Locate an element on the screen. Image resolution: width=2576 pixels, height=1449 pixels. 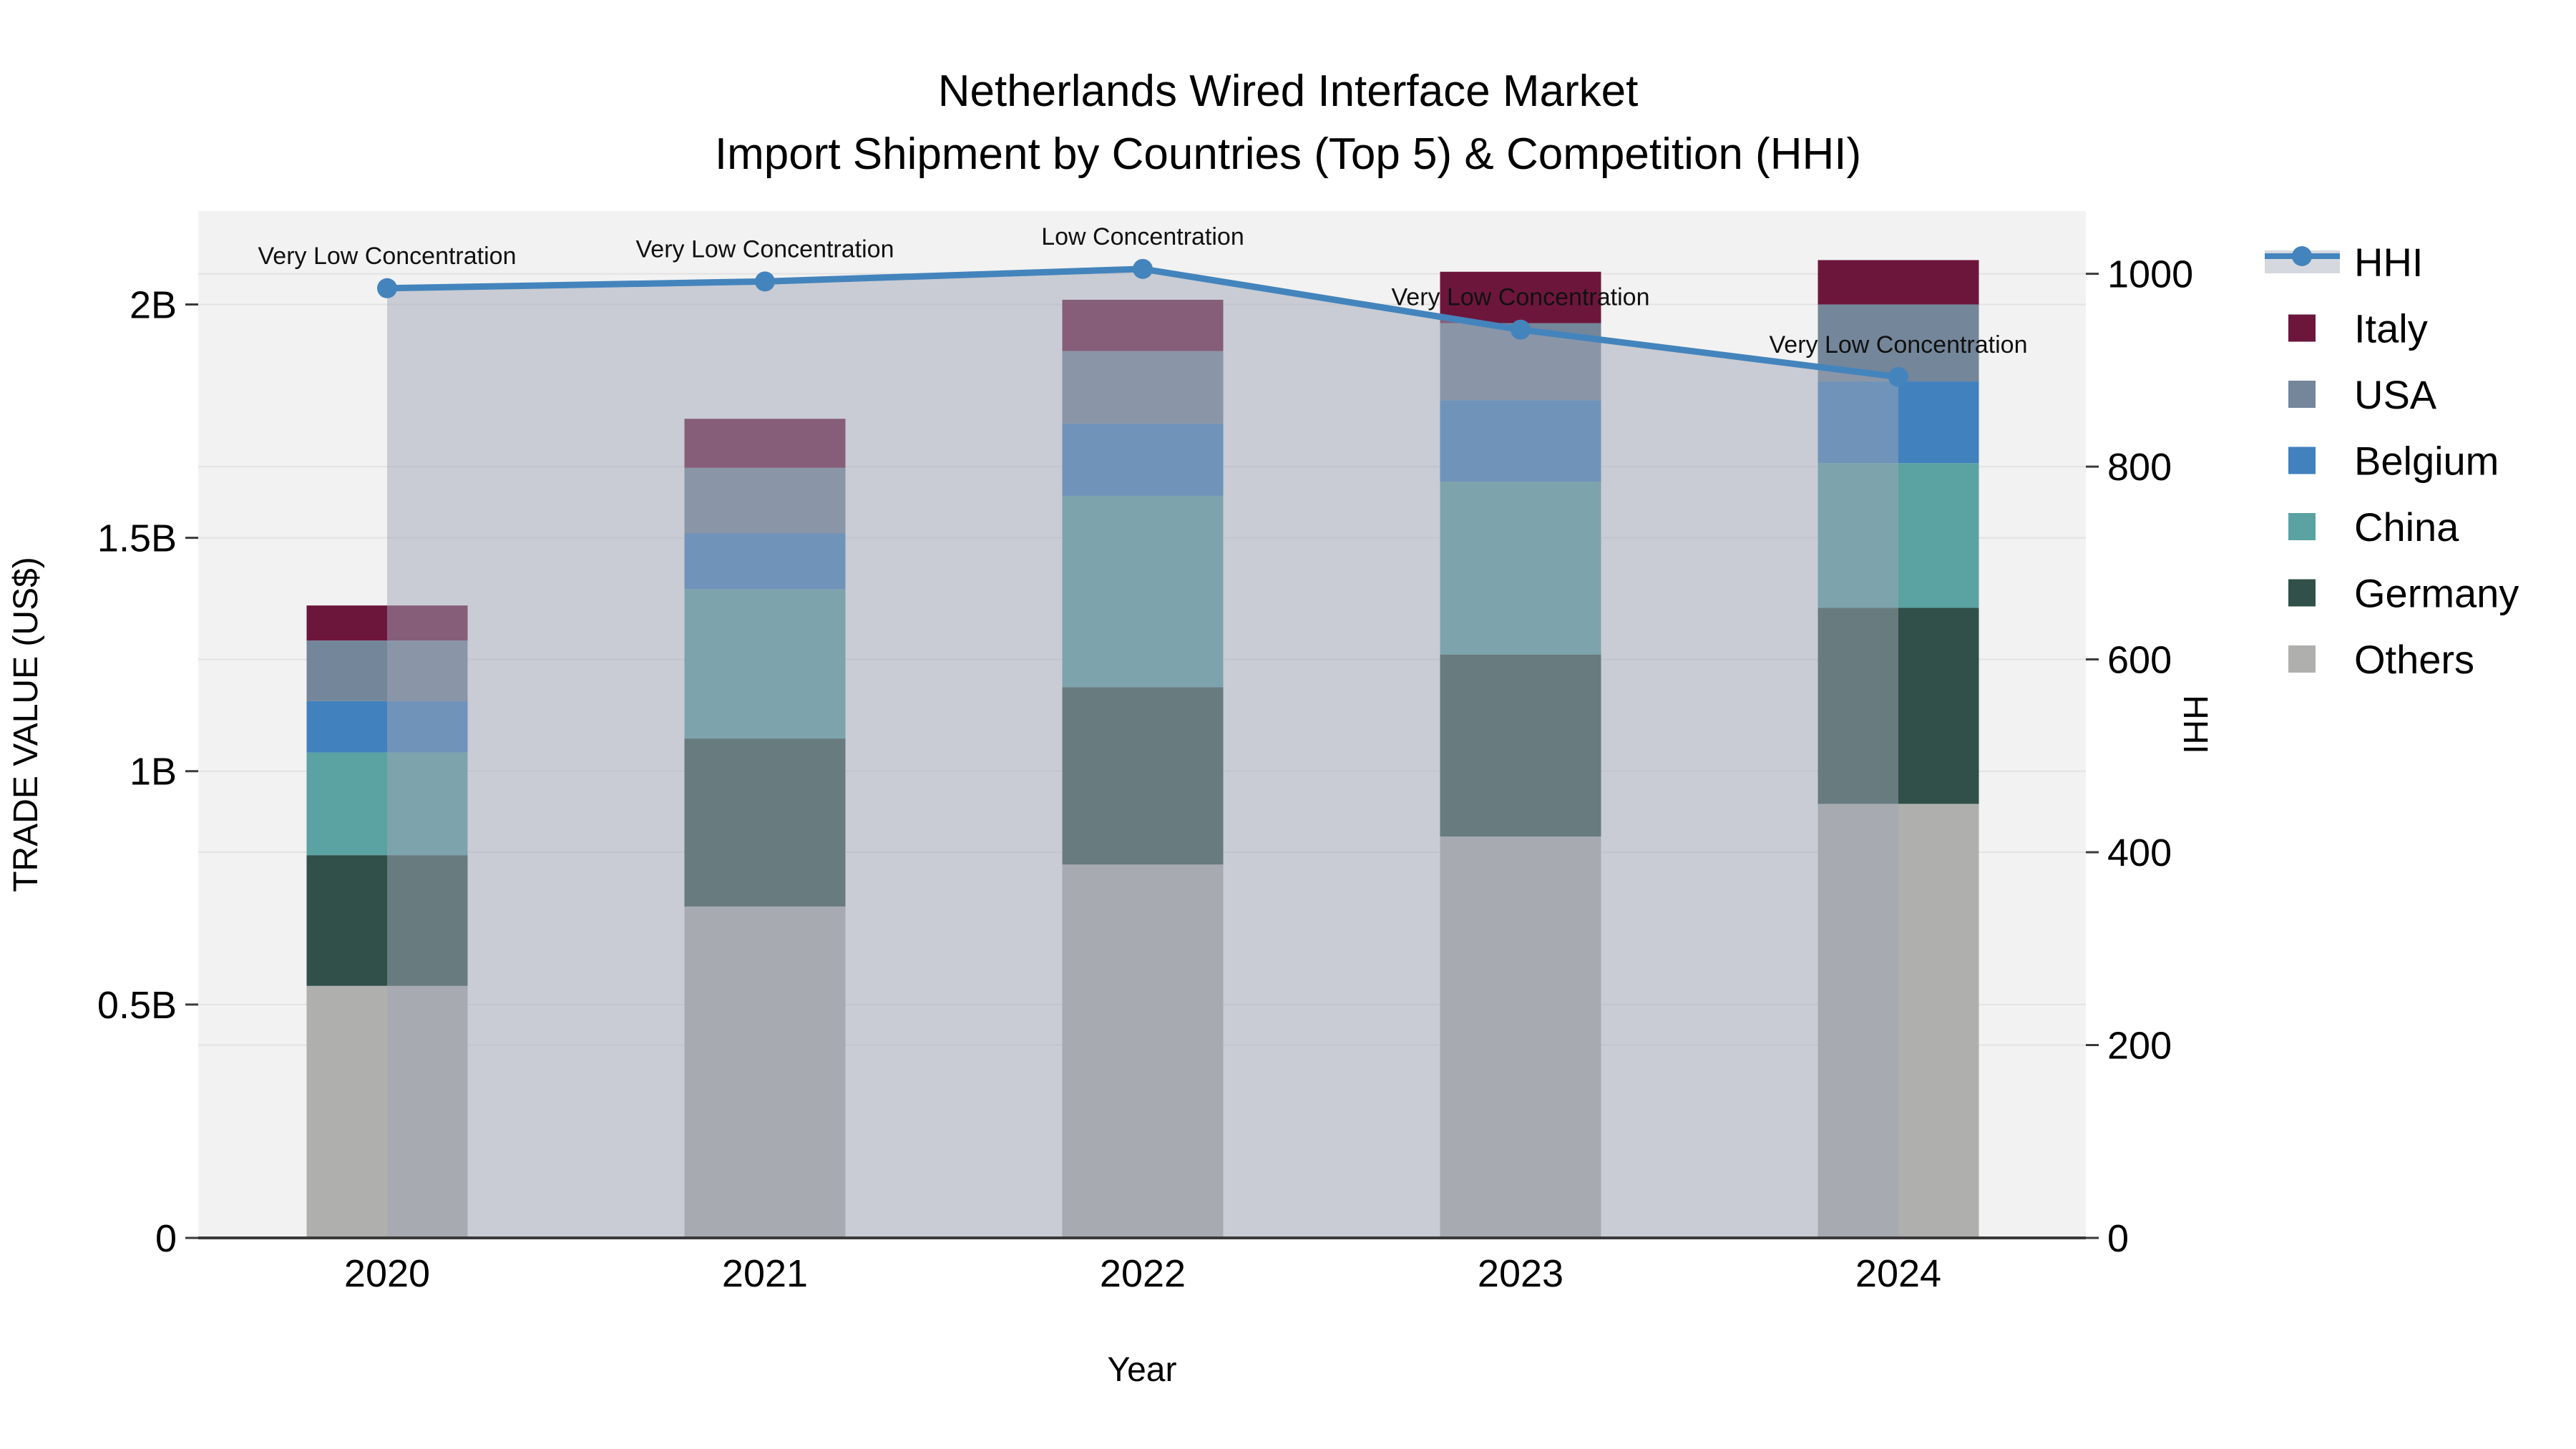
y-right-tick-label: 0 is located at coordinates (2118, 1238).